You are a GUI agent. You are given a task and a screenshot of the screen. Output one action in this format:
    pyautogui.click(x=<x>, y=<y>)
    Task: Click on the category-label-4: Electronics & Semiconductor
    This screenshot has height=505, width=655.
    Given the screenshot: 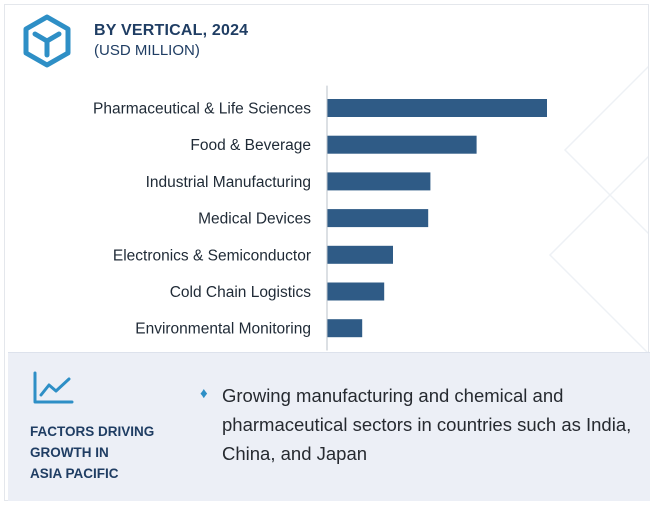 What is the action you would take?
    pyautogui.click(x=212, y=255)
    